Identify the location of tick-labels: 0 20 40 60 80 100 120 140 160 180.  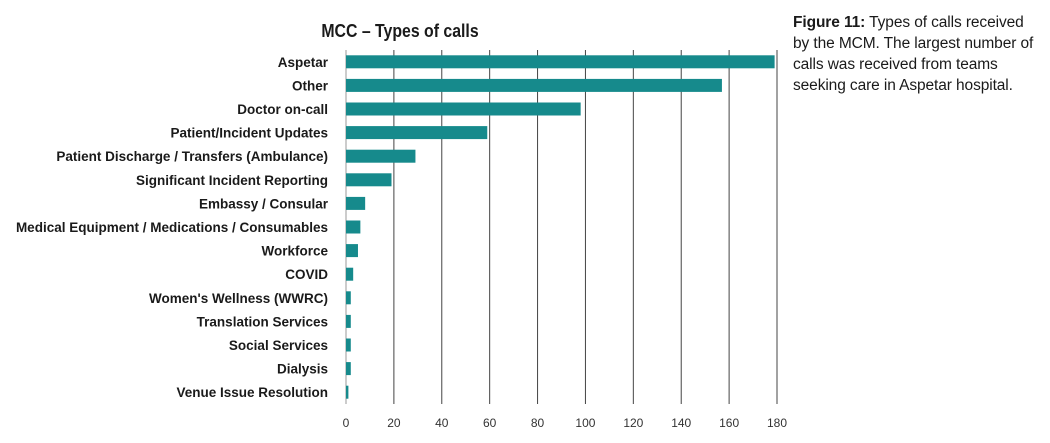
(565, 423).